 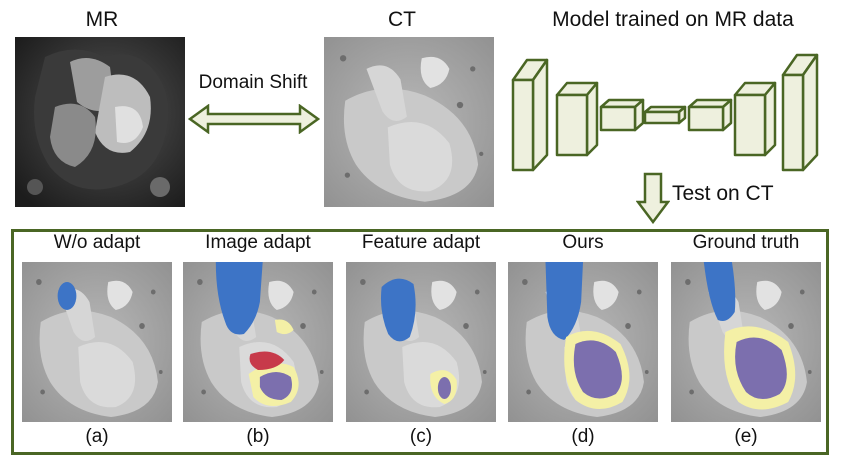 What do you see at coordinates (583, 436) in the screenshot?
I see `panel-caption-d: (d)` at bounding box center [583, 436].